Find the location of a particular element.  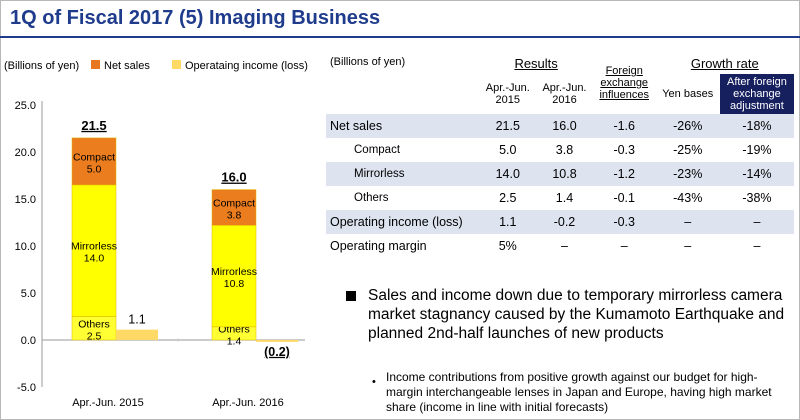

cell-fx: -1.2 is located at coordinates (624, 174).